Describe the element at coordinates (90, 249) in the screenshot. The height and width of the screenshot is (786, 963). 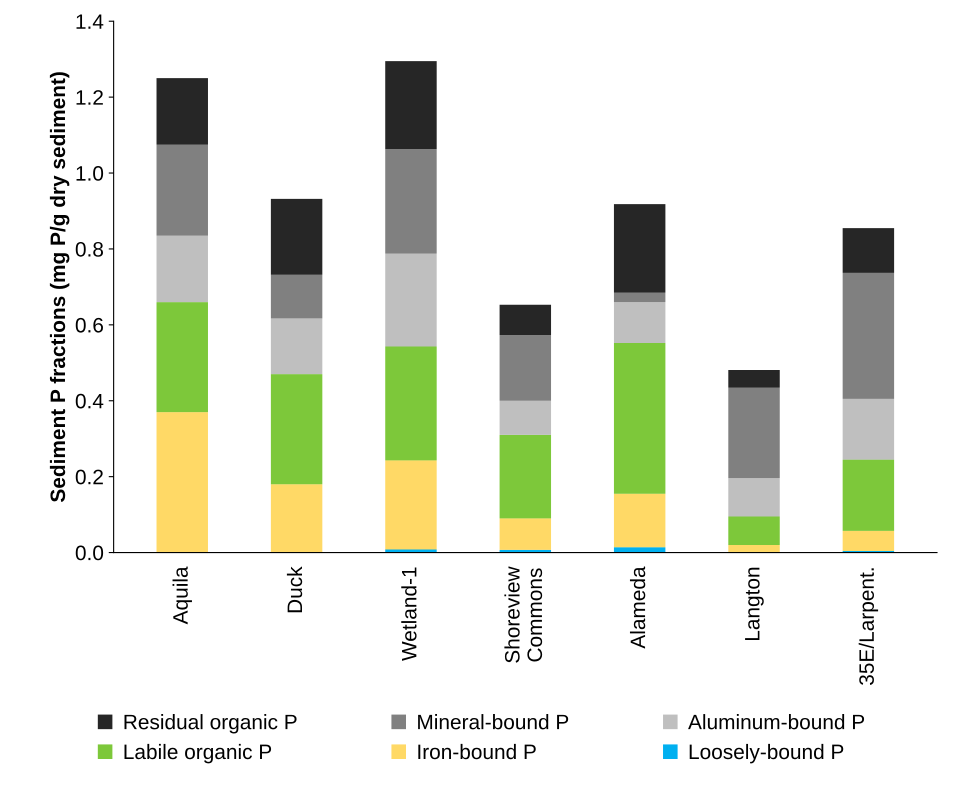
I see `y-tick-label: 0.8` at that location.